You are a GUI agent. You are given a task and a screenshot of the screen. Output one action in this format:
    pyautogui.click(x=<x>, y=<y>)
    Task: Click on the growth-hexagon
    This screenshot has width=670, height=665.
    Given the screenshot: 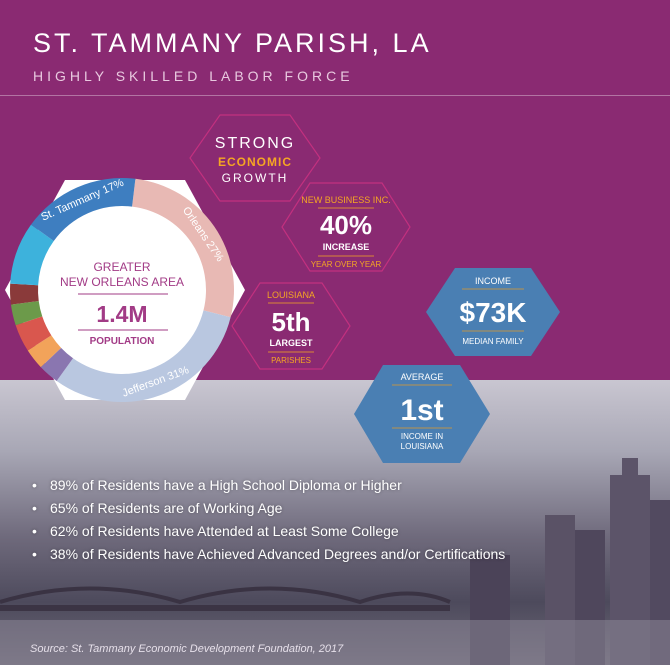 What is the action you would take?
    pyautogui.click(x=255, y=158)
    